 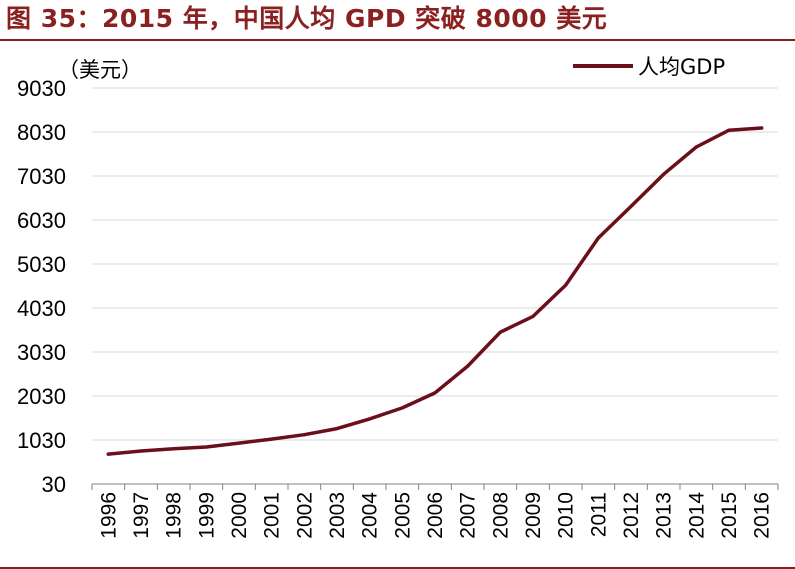 What do you see at coordinates (41, 132) in the screenshot?
I see `y-tick-label: 8030` at bounding box center [41, 132].